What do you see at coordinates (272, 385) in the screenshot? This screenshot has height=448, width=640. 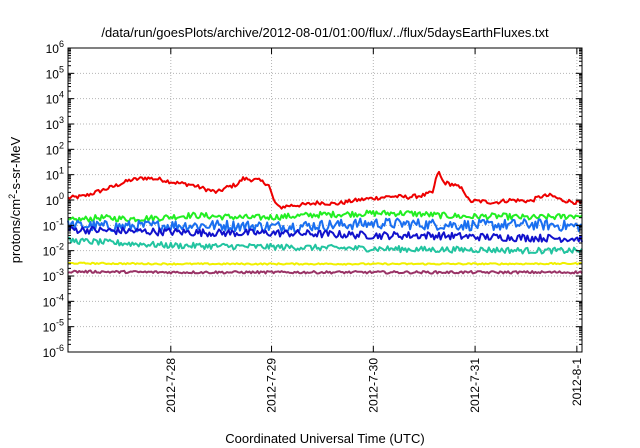 I see `x-tick-label: 2012-7-29` at bounding box center [272, 385].